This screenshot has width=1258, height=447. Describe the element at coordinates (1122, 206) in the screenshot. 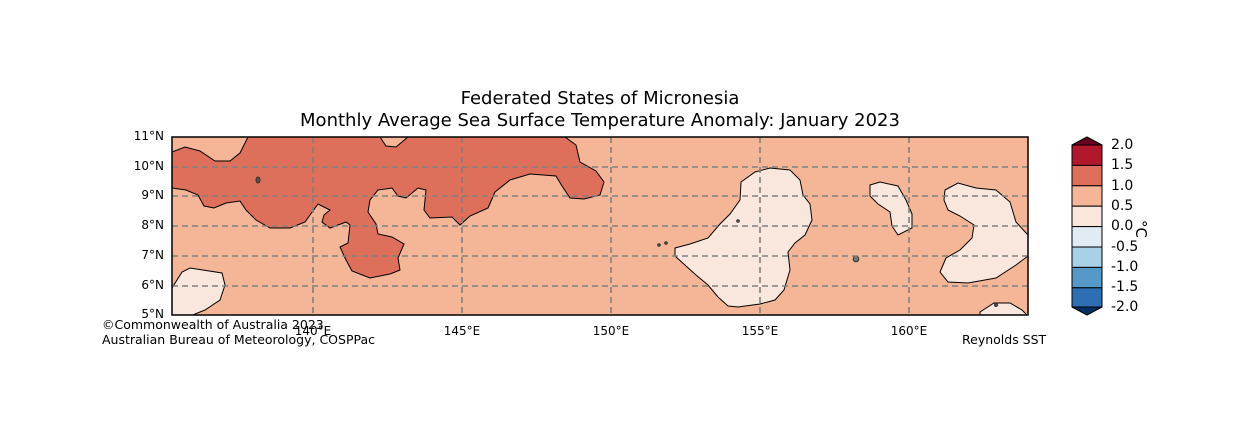

I see `colorbar-tick-label: 0.5` at that location.